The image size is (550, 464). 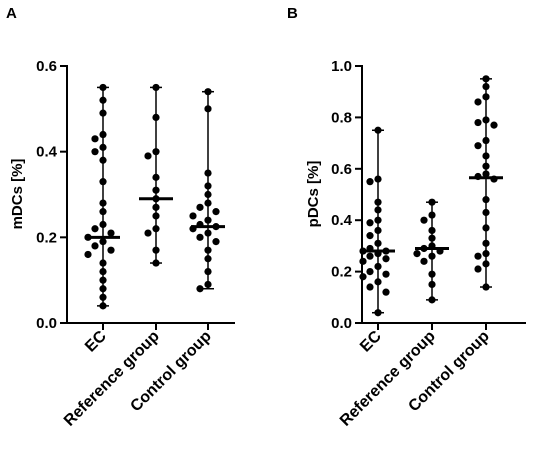 What do you see at coordinates (46, 66) in the screenshot?
I see `panel-a-y-tick-label: 0.6` at bounding box center [46, 66].